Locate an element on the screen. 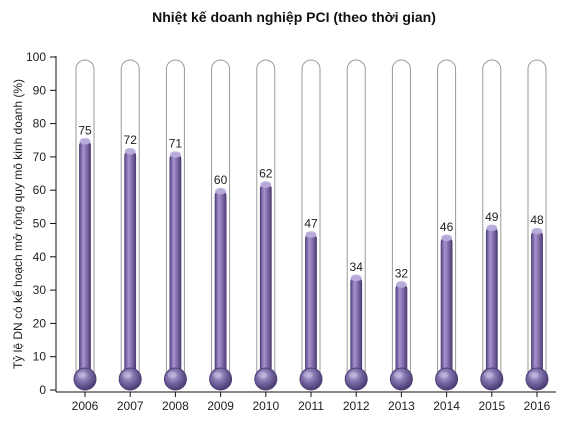 The height and width of the screenshot is (421, 588). data-label: 49 is located at coordinates (492, 217).